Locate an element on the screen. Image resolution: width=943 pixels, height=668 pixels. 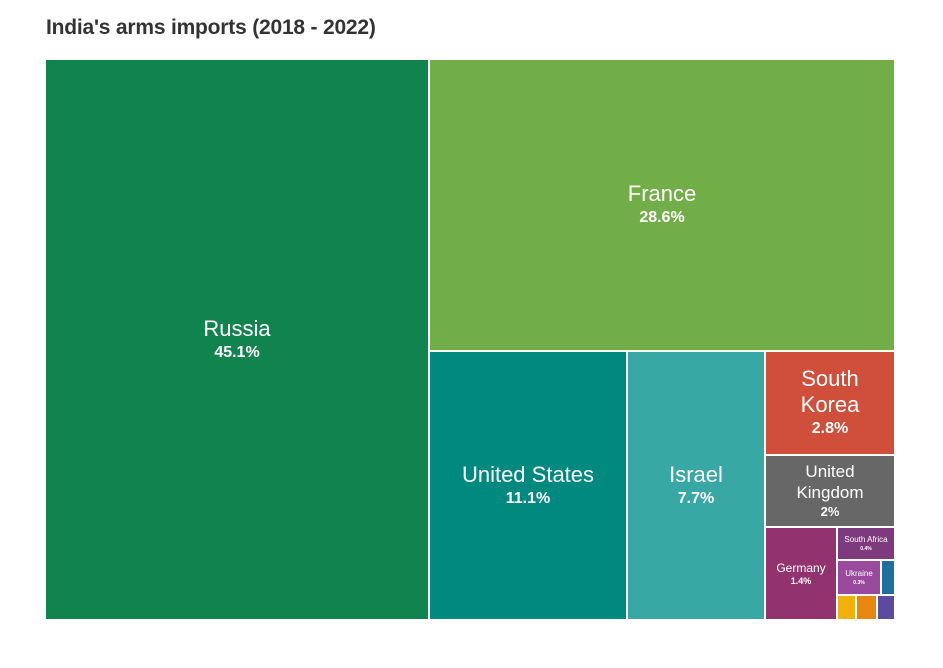
cell-value: 0.4% is located at coordinates (866, 548).